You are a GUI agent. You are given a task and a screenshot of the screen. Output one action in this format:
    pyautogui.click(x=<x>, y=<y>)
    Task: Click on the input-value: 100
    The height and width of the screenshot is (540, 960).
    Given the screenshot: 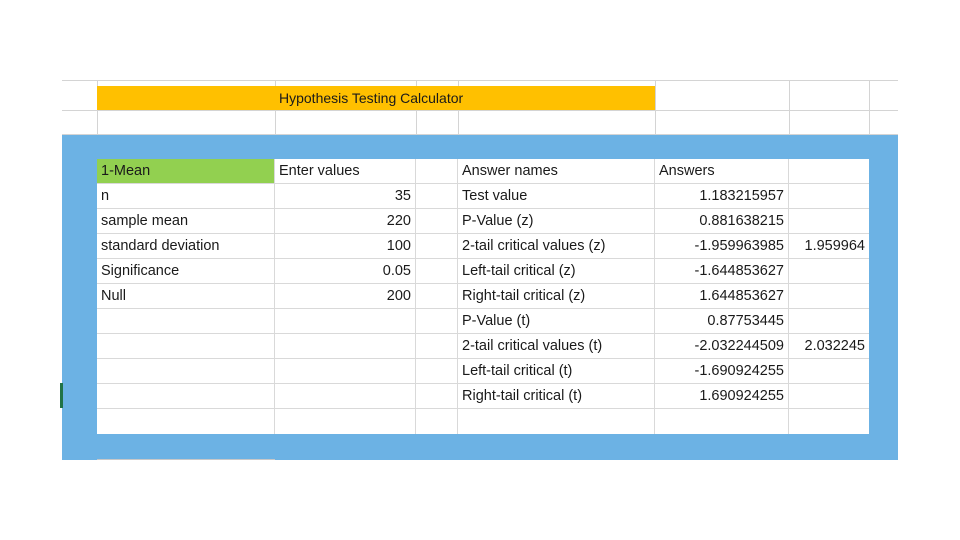 What is the action you would take?
    pyautogui.click(x=345, y=246)
    